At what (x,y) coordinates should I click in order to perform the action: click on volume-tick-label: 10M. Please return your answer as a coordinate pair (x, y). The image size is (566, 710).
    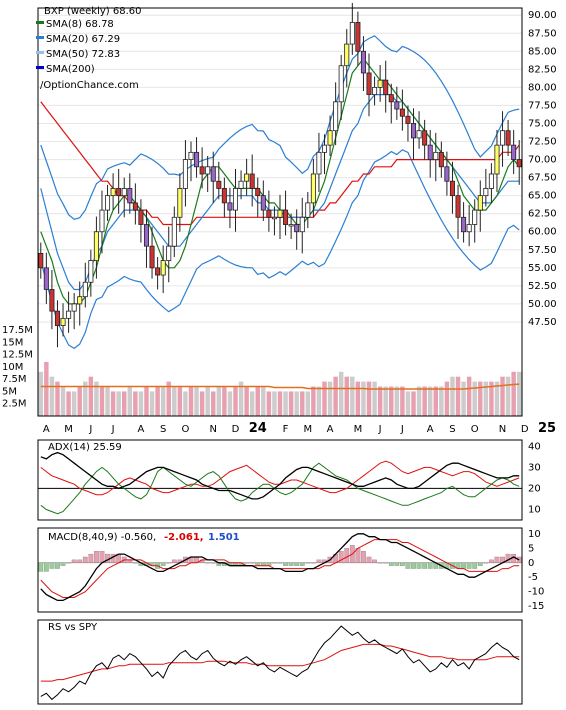
    Looking at the image, I should click on (12, 367).